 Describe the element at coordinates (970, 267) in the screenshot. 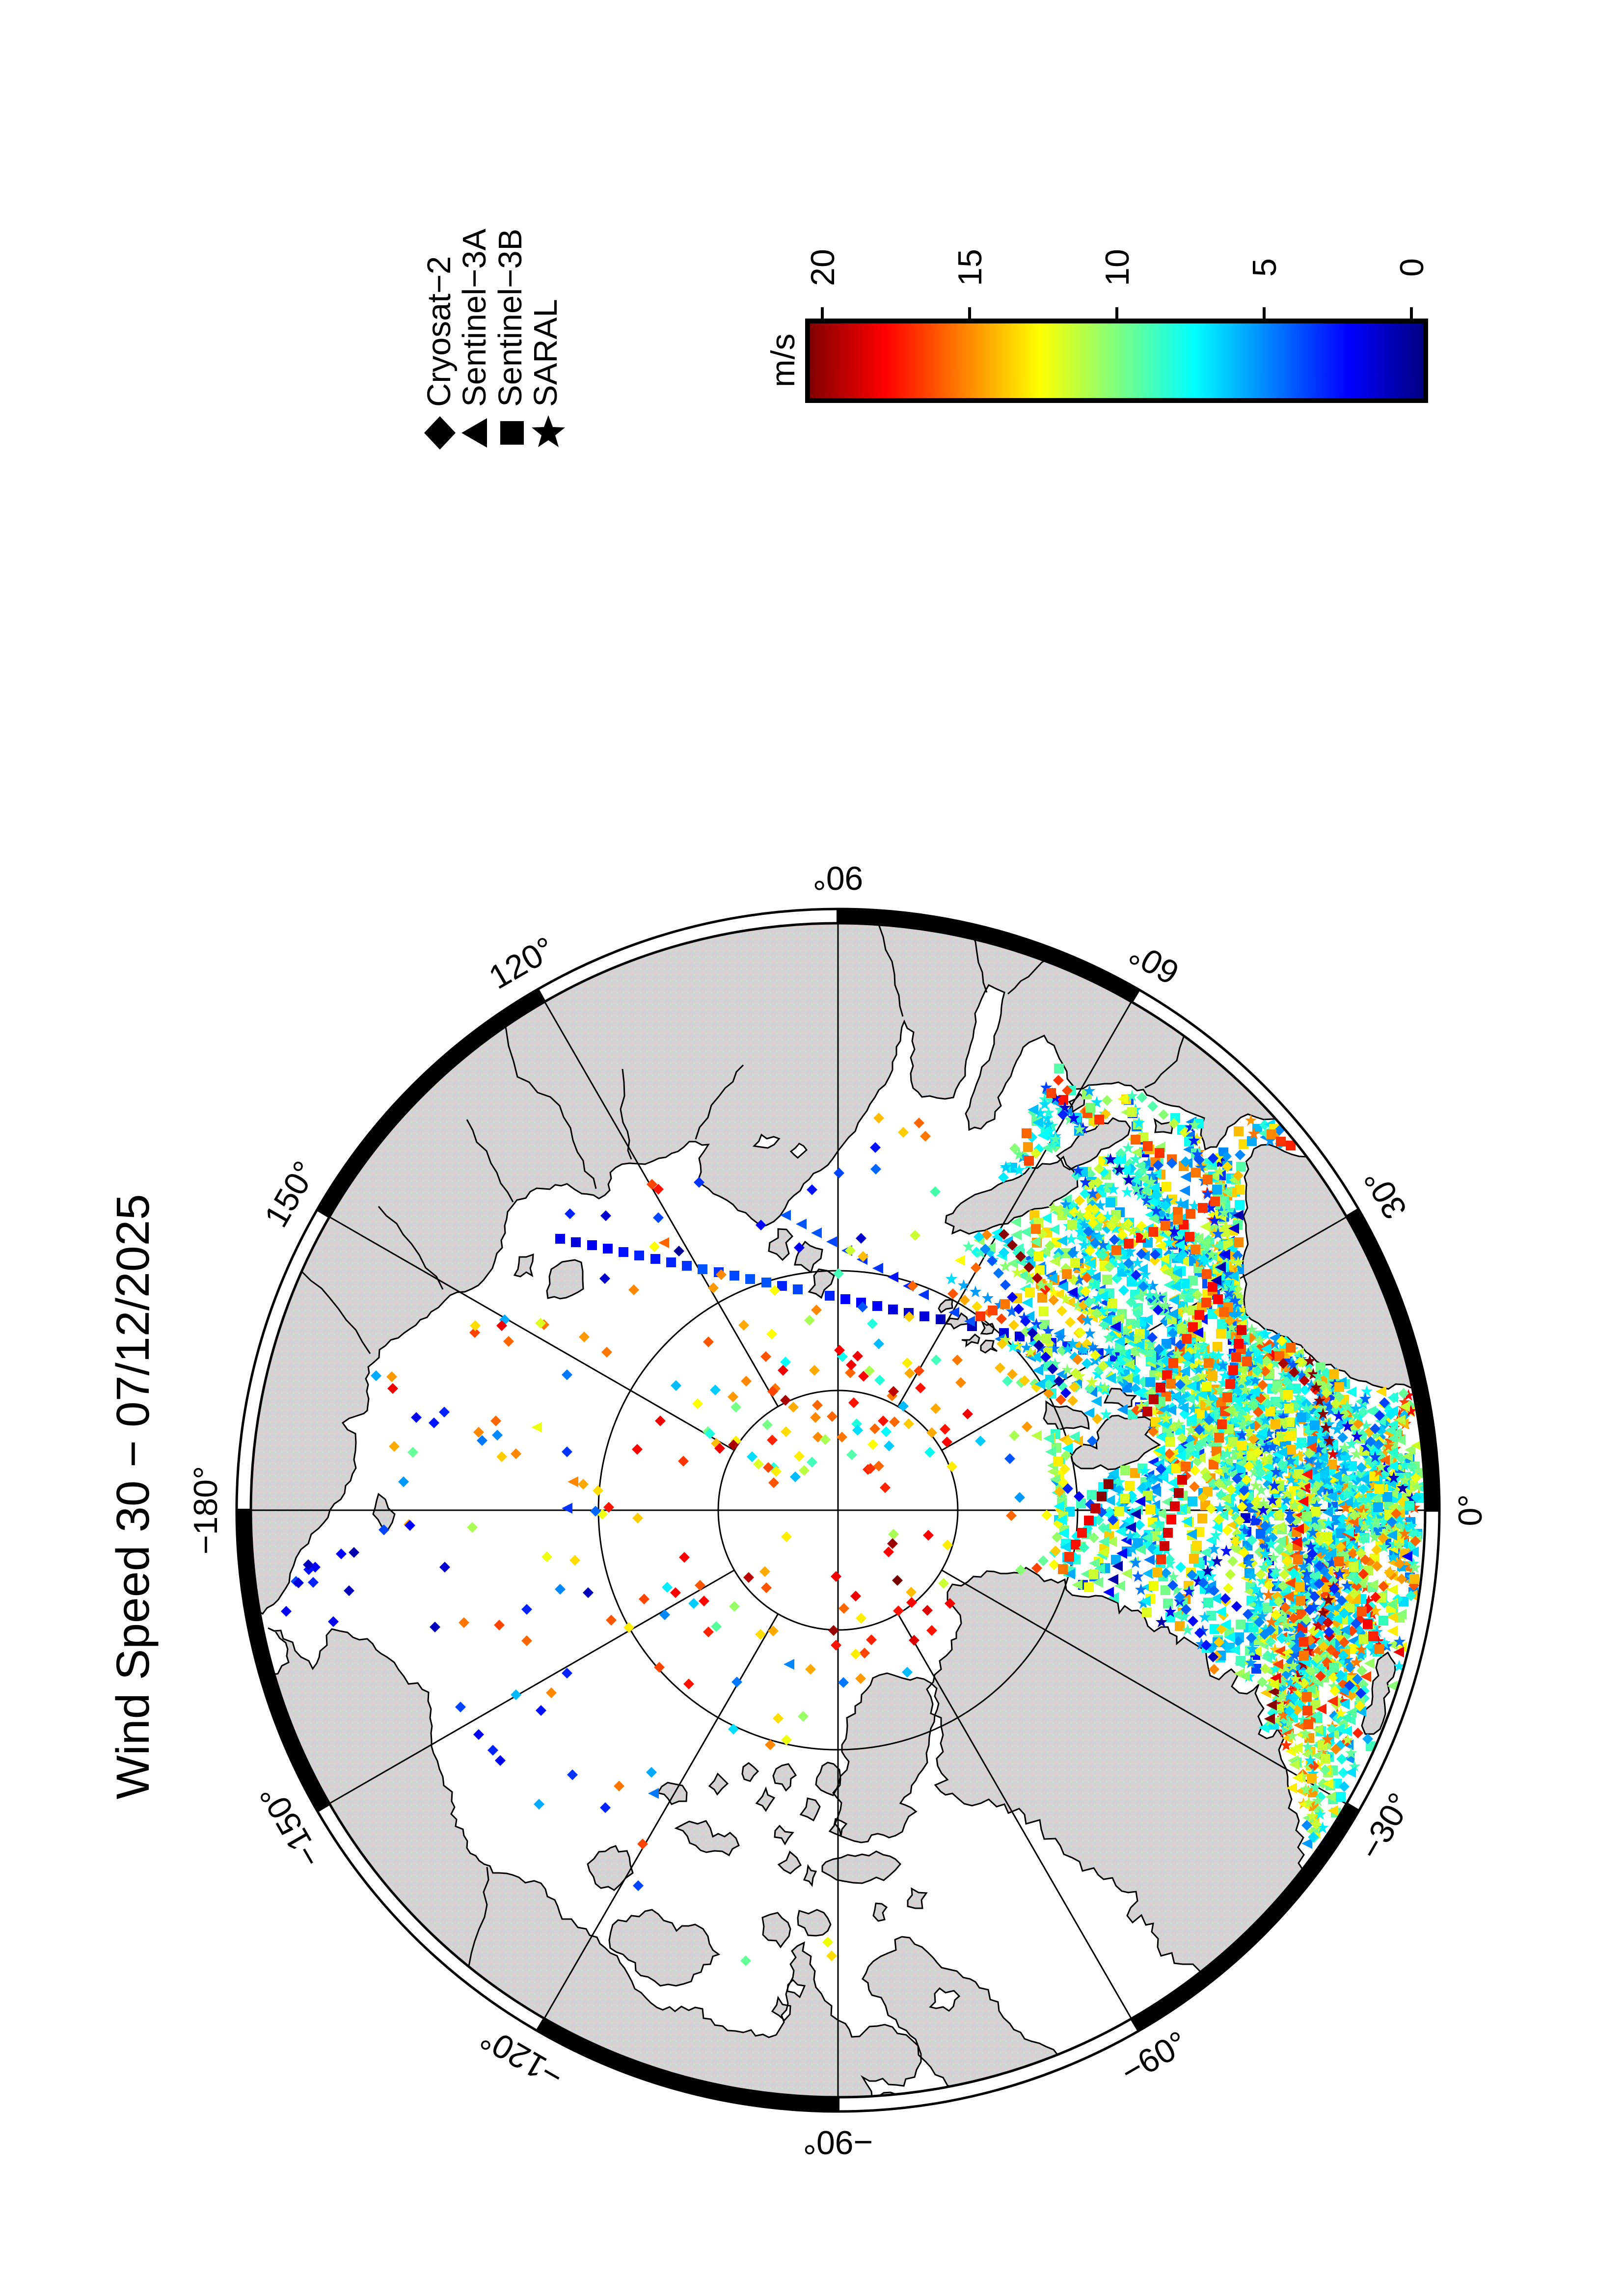

I see `svg-text: 15` at that location.